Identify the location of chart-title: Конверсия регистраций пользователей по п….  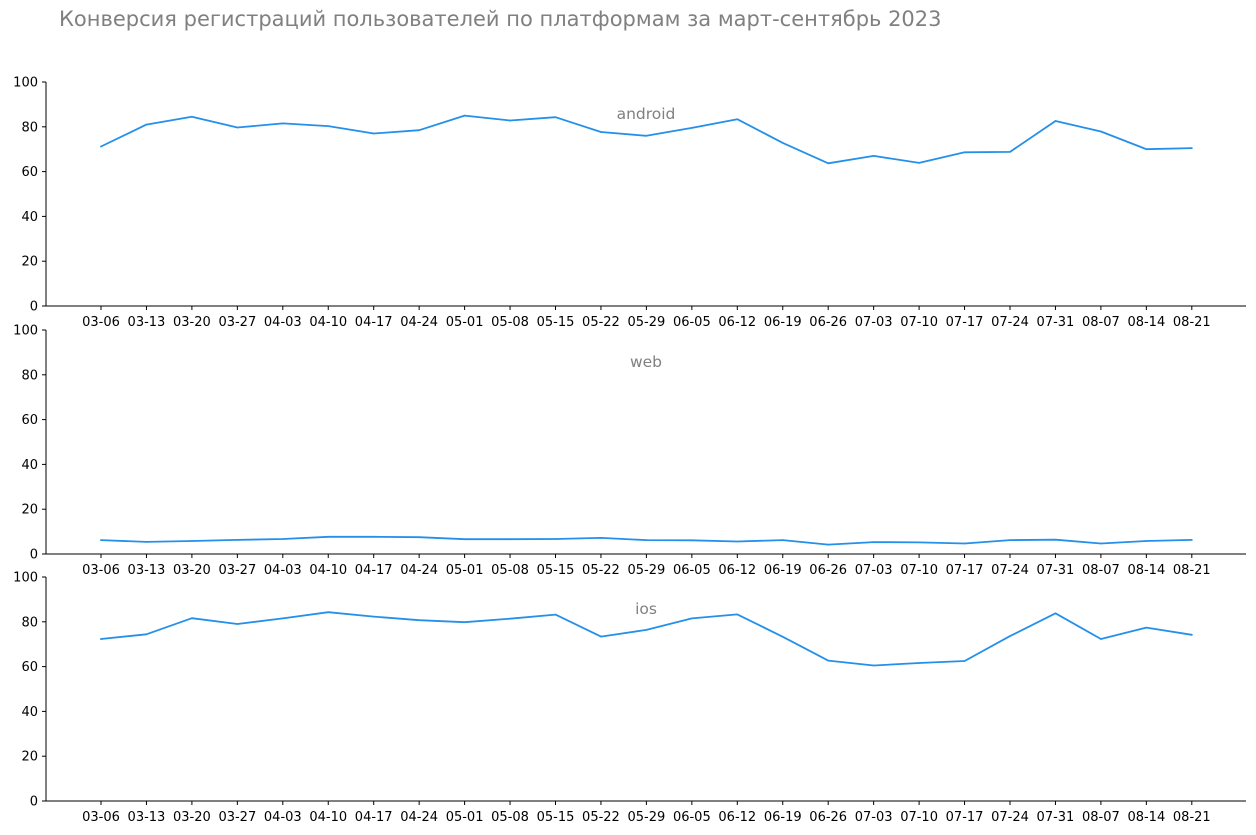
(500, 19).